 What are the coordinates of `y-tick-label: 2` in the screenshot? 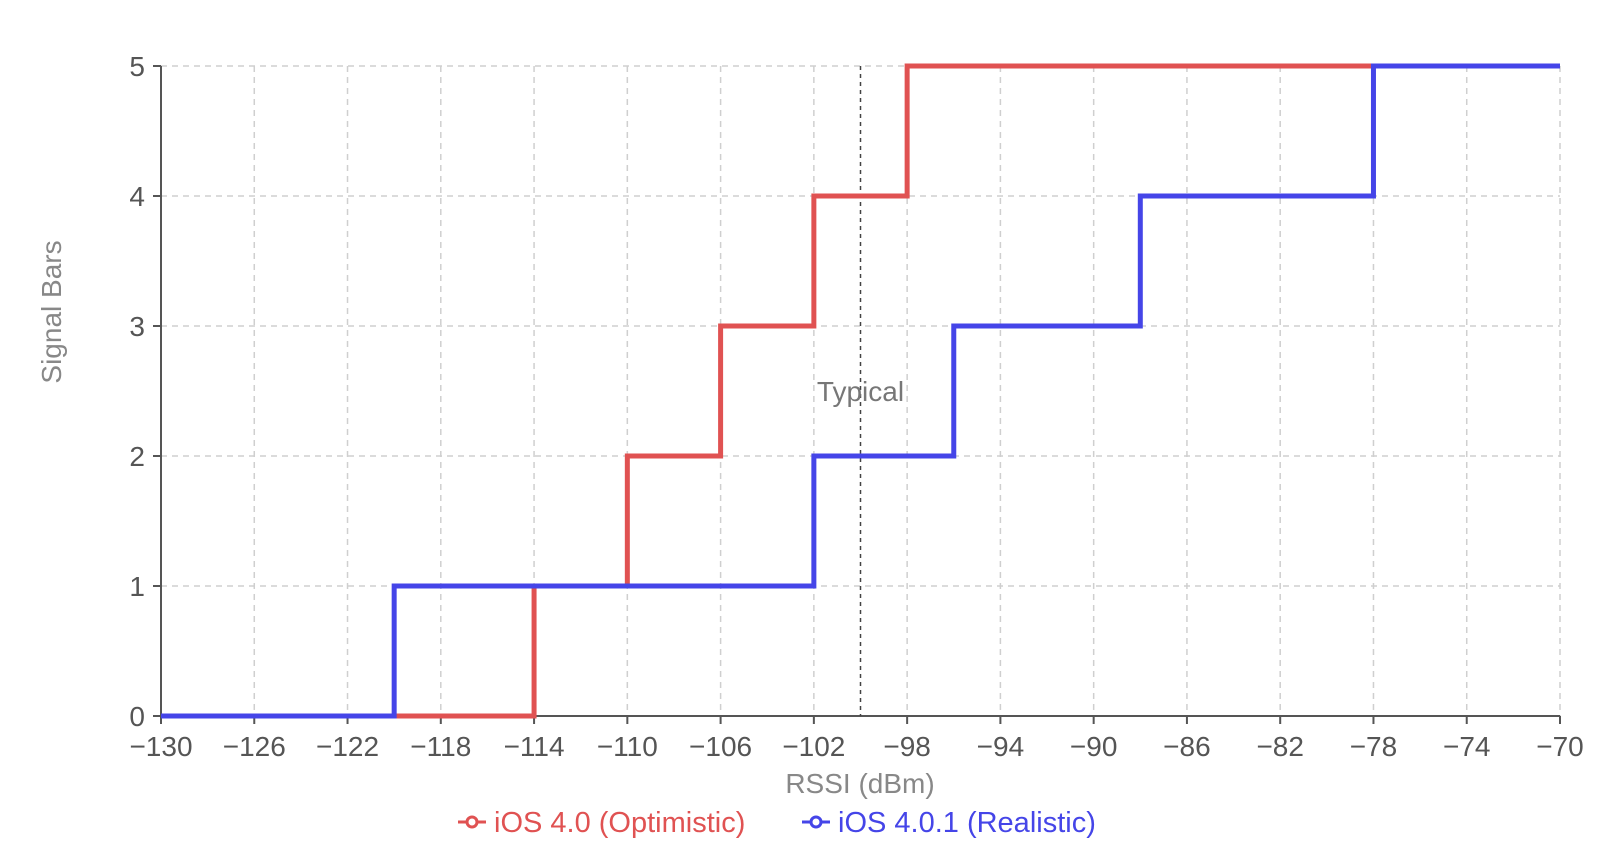 It's located at (137, 456).